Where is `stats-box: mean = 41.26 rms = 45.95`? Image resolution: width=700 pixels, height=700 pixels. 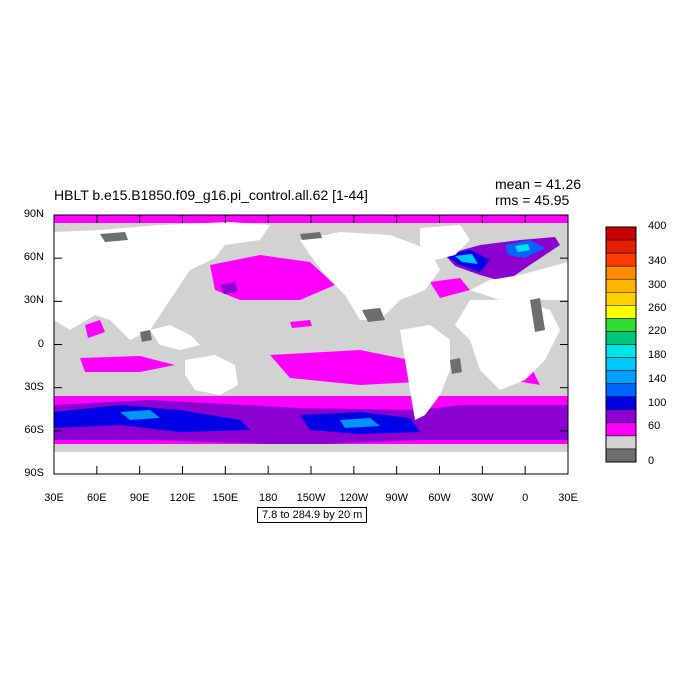 stats-box: mean = 41.26 rms = 45.95 is located at coordinates (538, 192).